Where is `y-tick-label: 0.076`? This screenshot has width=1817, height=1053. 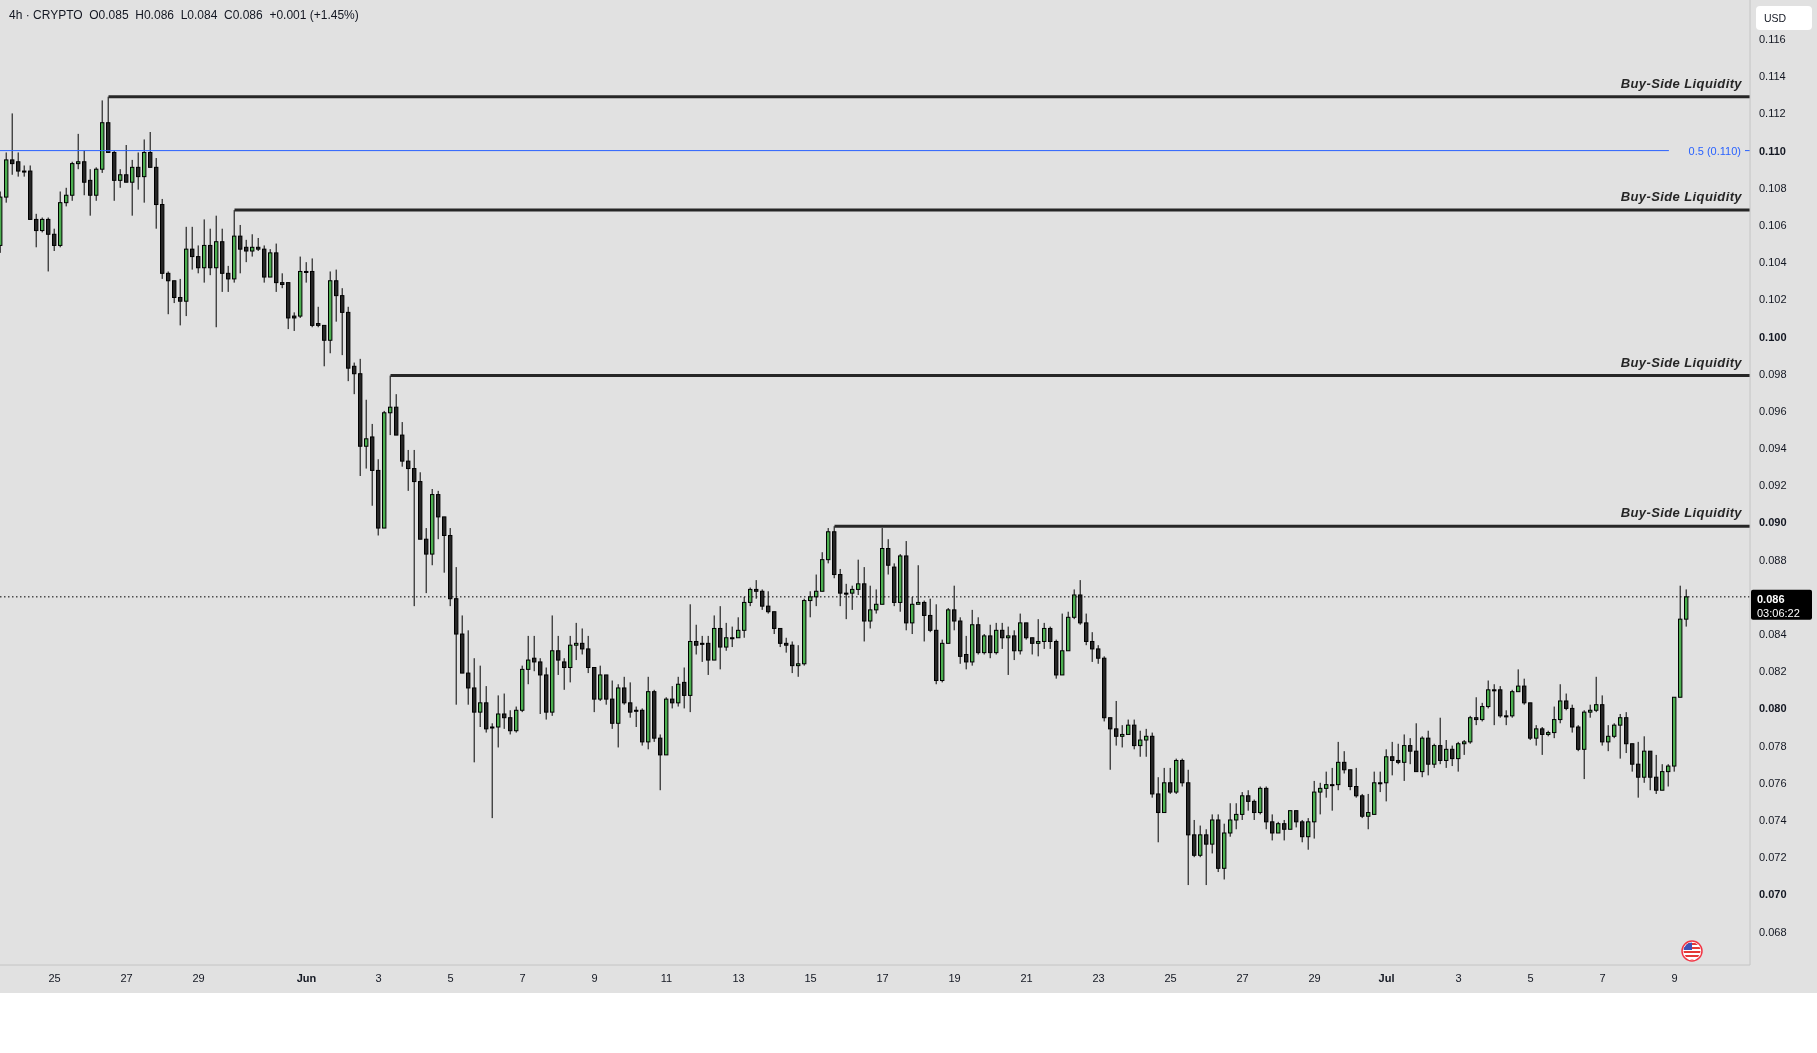
y-tick-label: 0.076 is located at coordinates (1773, 782).